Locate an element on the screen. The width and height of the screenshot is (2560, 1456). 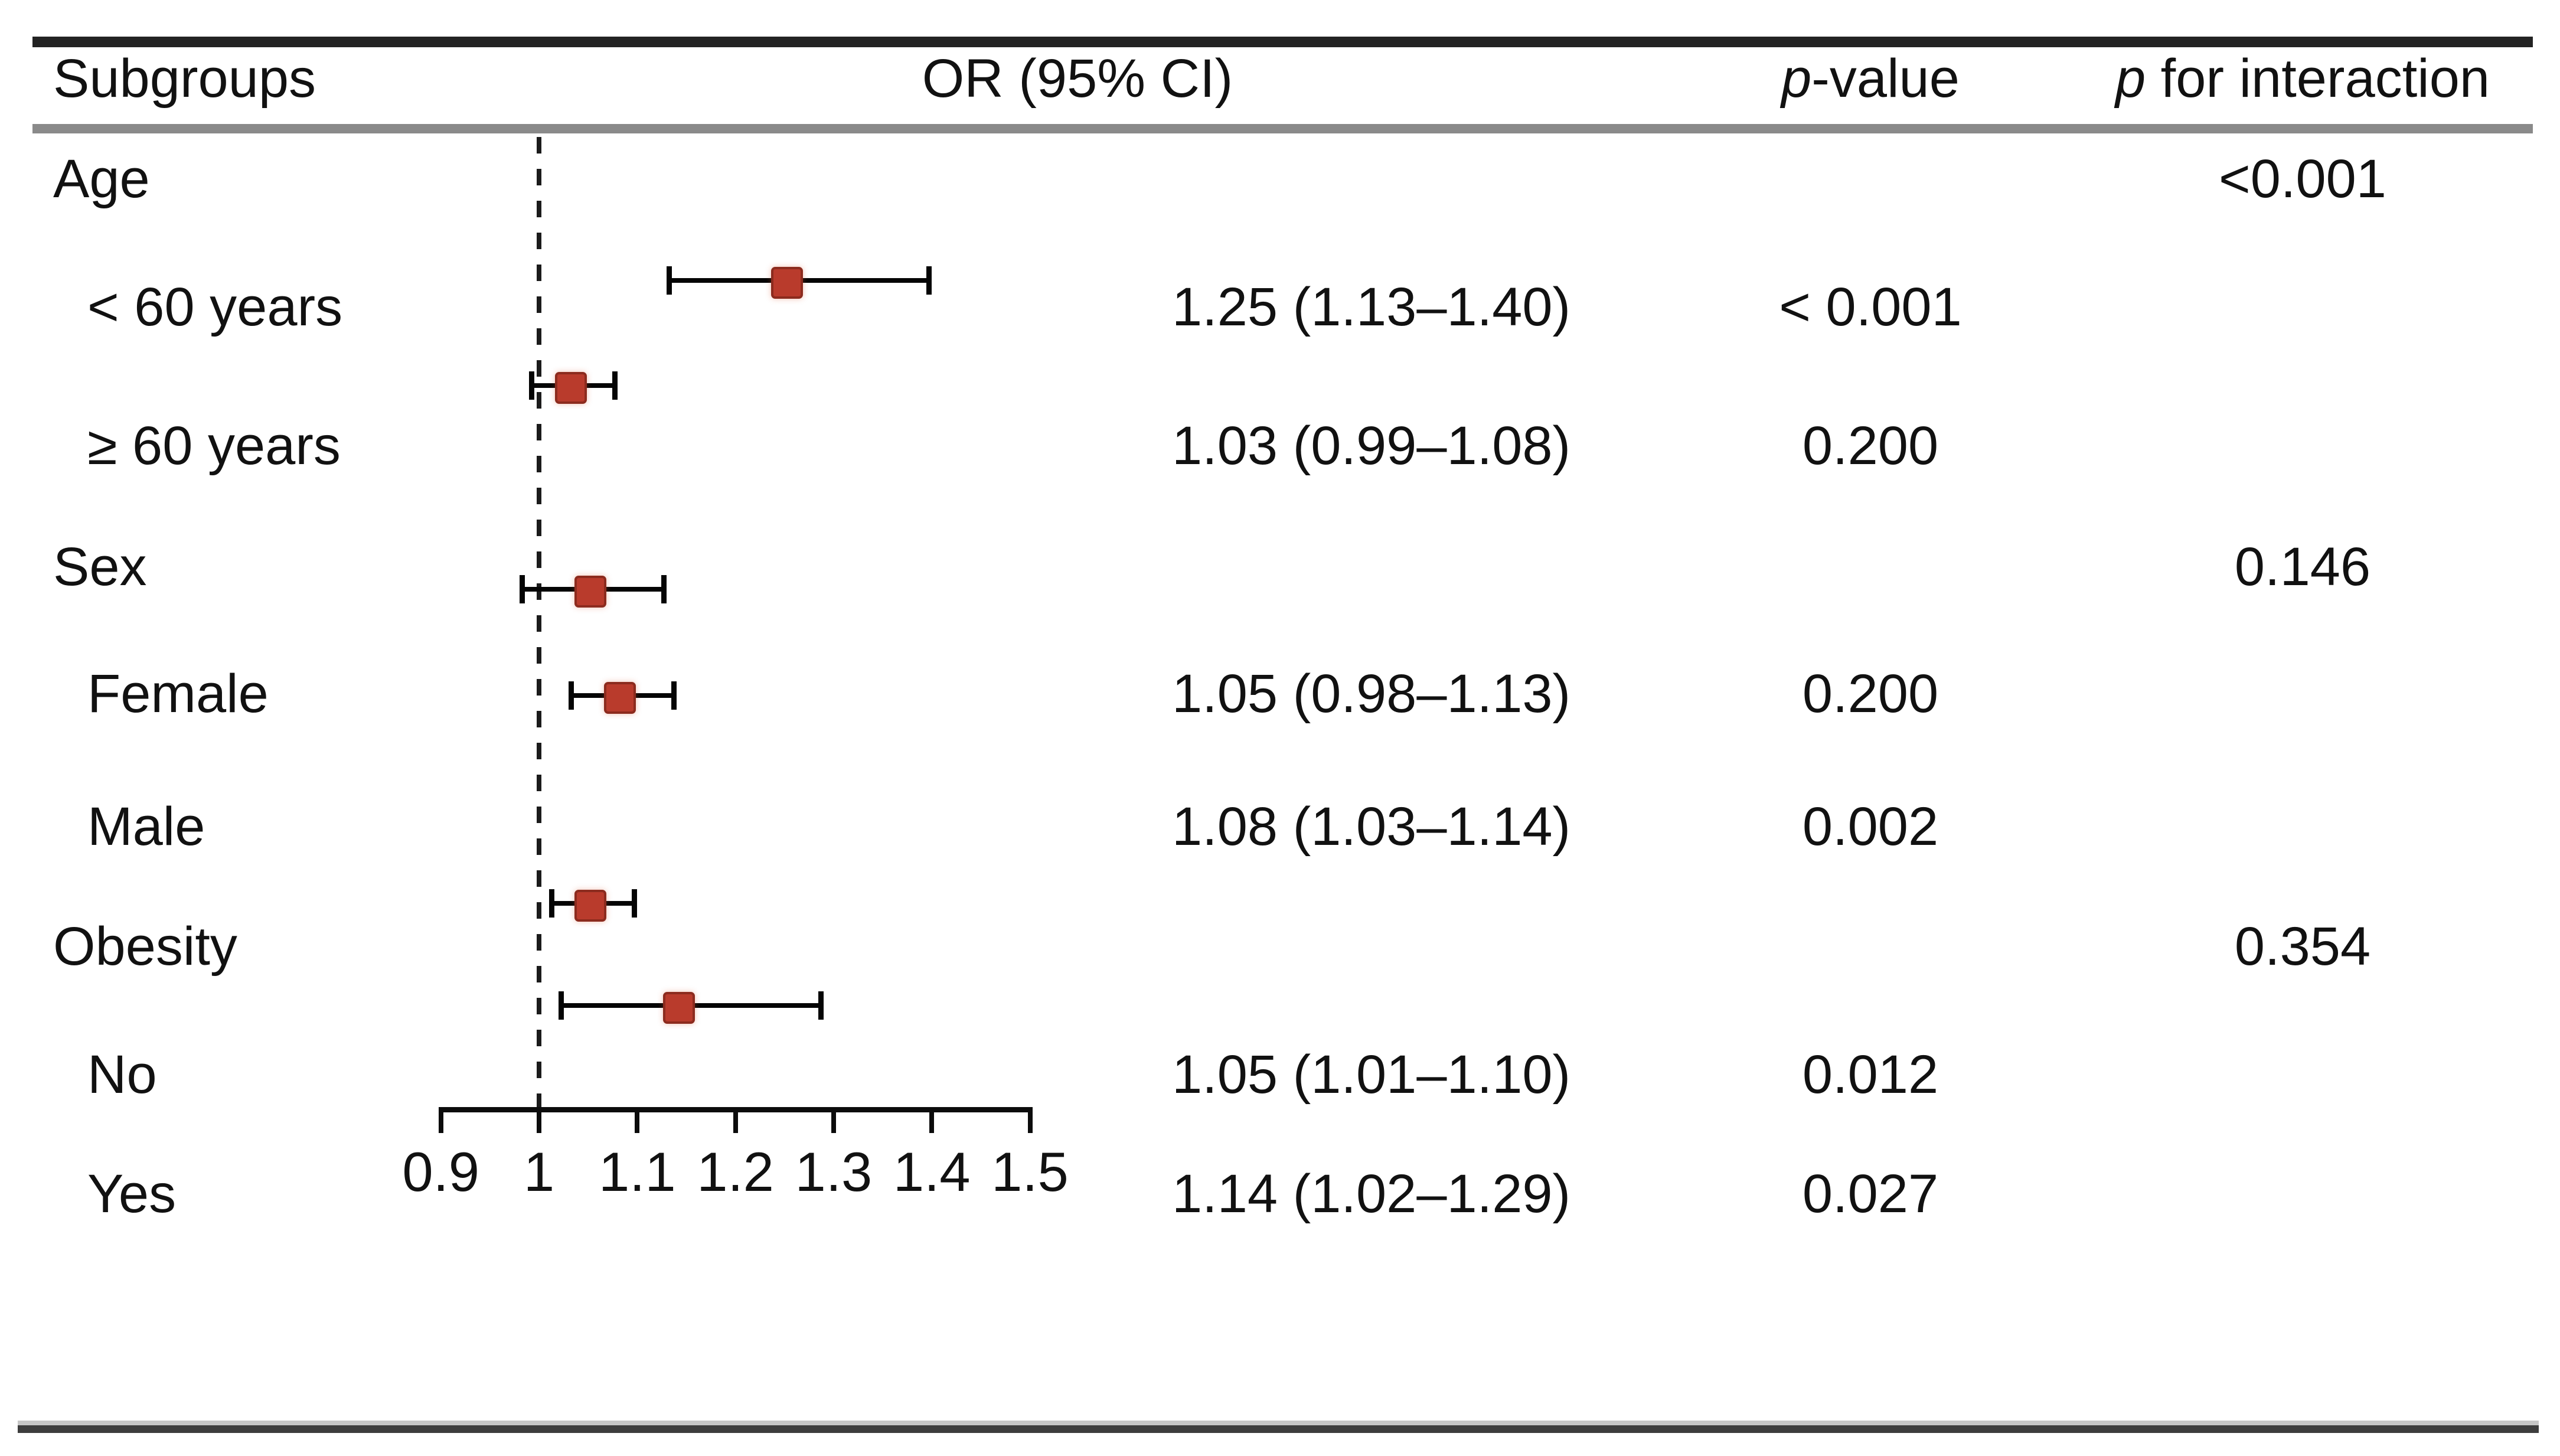
header-separator-rule is located at coordinates (1282, 128).